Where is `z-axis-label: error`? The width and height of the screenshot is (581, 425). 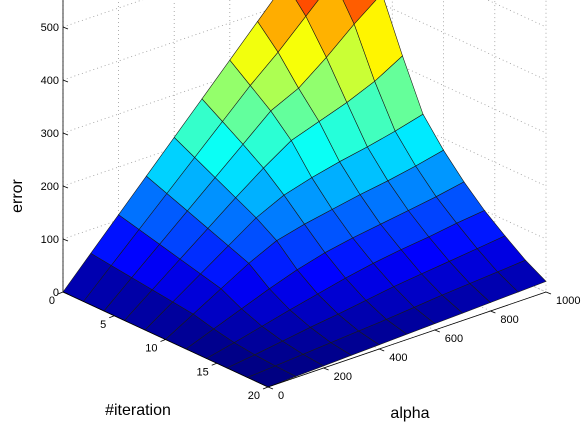
z-axis-label: error is located at coordinates (17, 195).